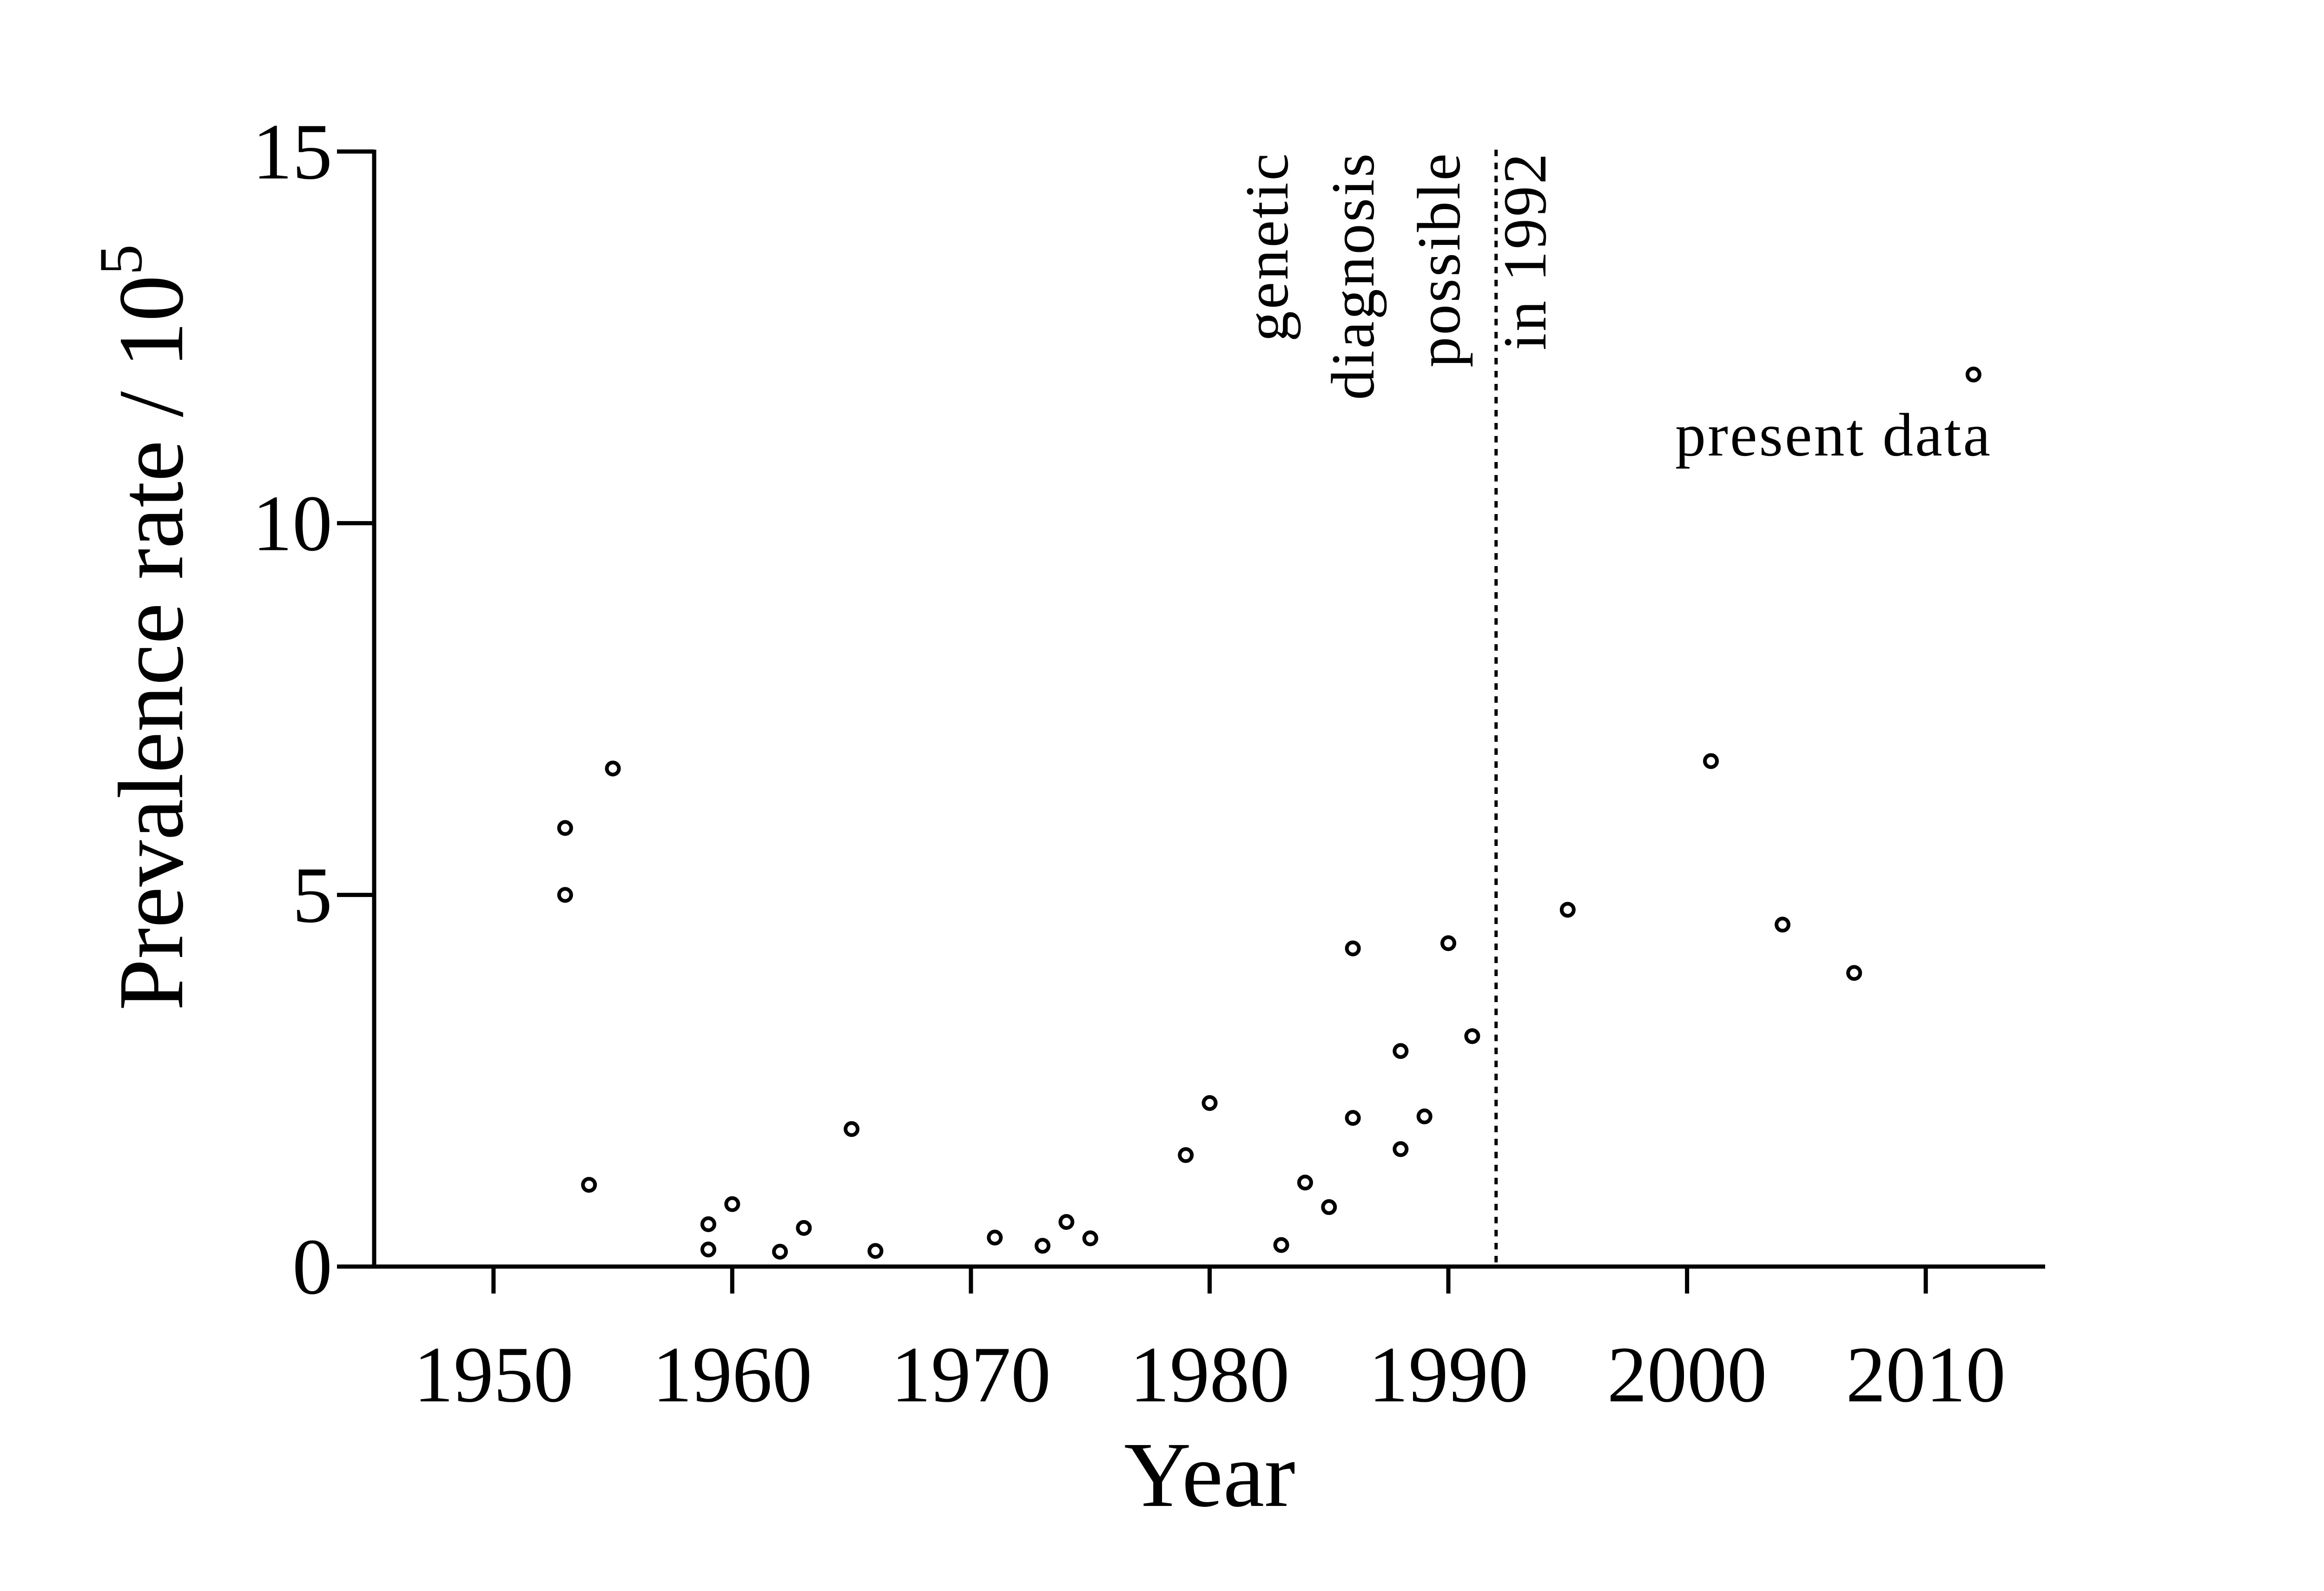  I want to click on annotation-line: in 1992, so click(1525, 251).